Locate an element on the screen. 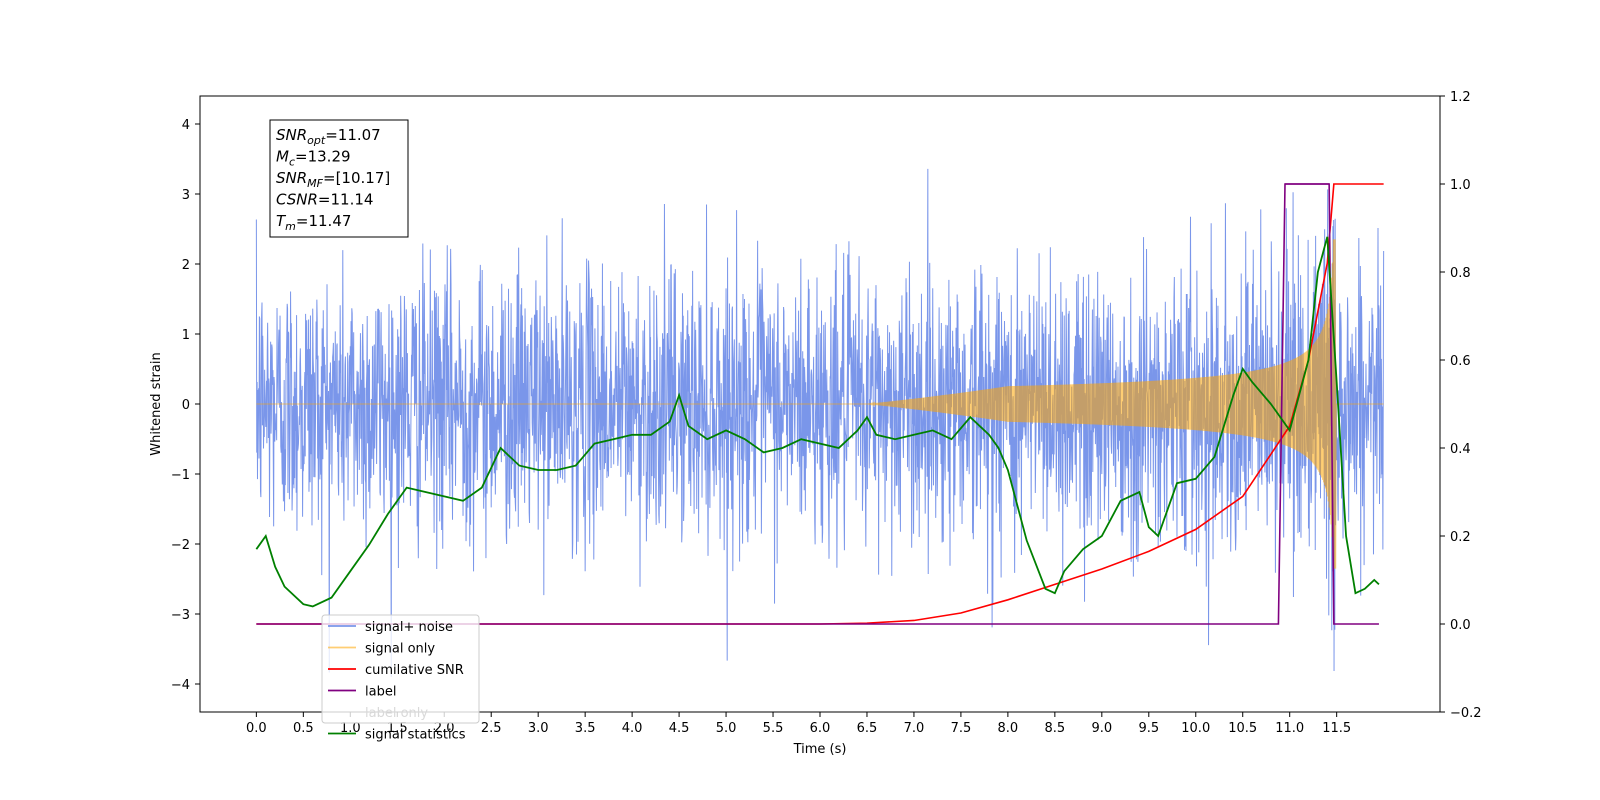  x-tick-label: 5.0 is located at coordinates (726, 728).